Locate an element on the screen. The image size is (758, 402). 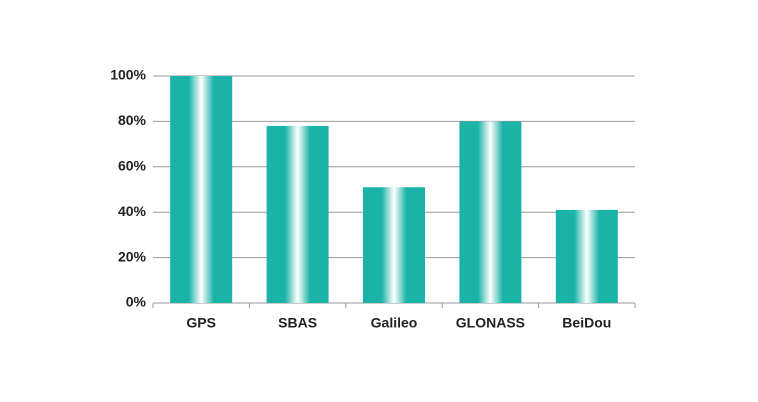
y-tick-label: 40% is located at coordinates (132, 211).